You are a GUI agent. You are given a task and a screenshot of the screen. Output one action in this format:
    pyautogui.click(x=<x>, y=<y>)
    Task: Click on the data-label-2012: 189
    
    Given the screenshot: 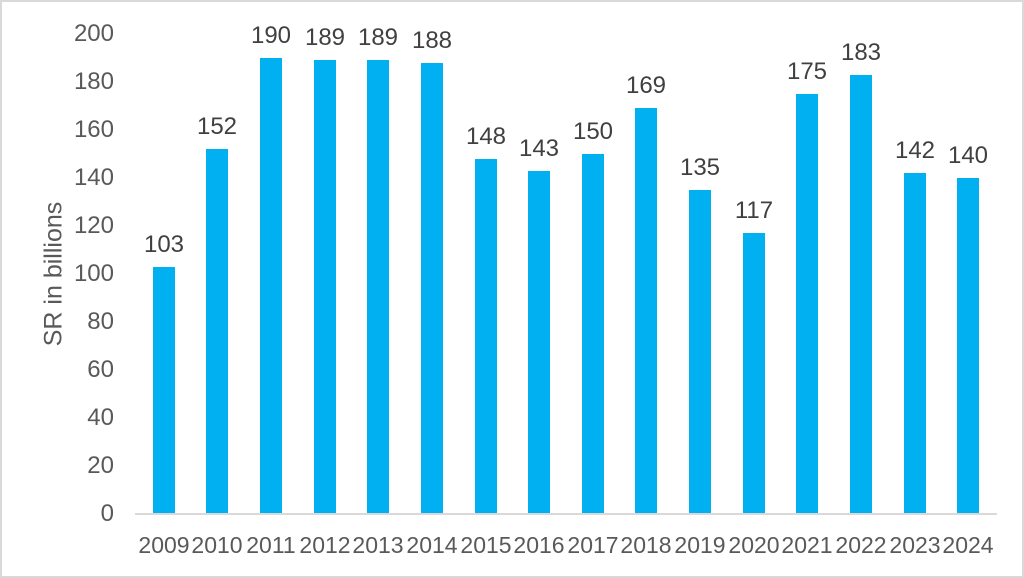 What is the action you would take?
    pyautogui.click(x=325, y=37)
    